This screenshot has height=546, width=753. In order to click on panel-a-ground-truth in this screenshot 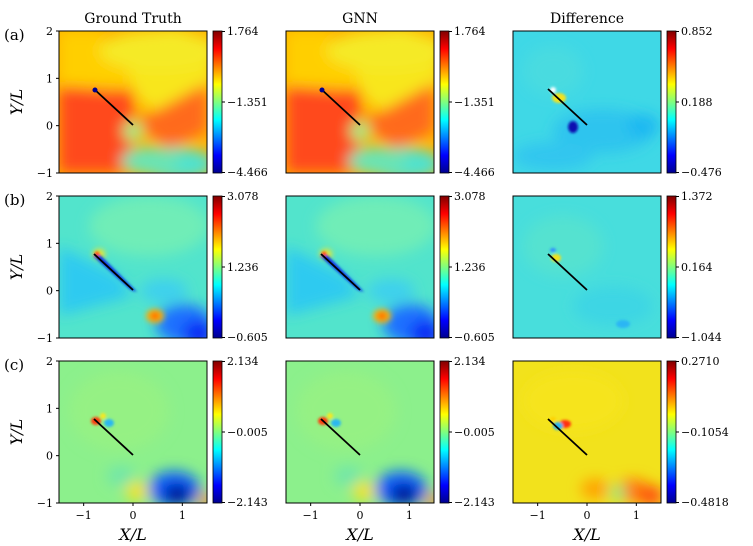, I will do `click(133, 102)`.